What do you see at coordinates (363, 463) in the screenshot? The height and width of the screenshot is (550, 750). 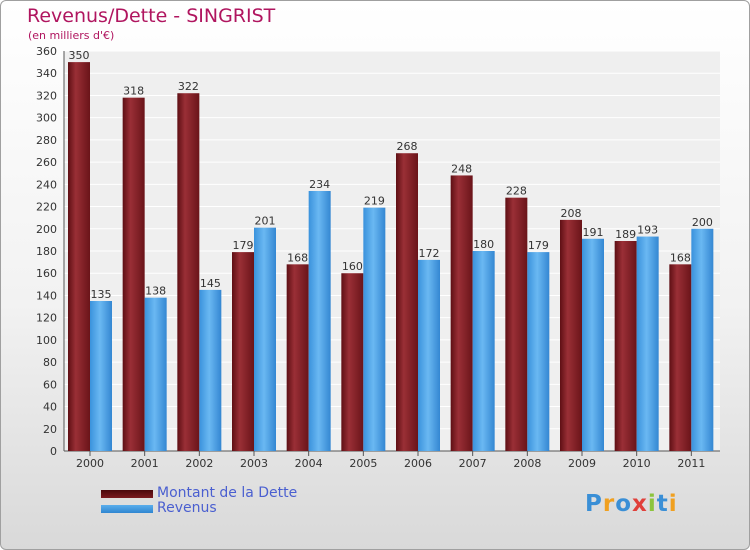 I see `x-tick-label: 2005` at bounding box center [363, 463].